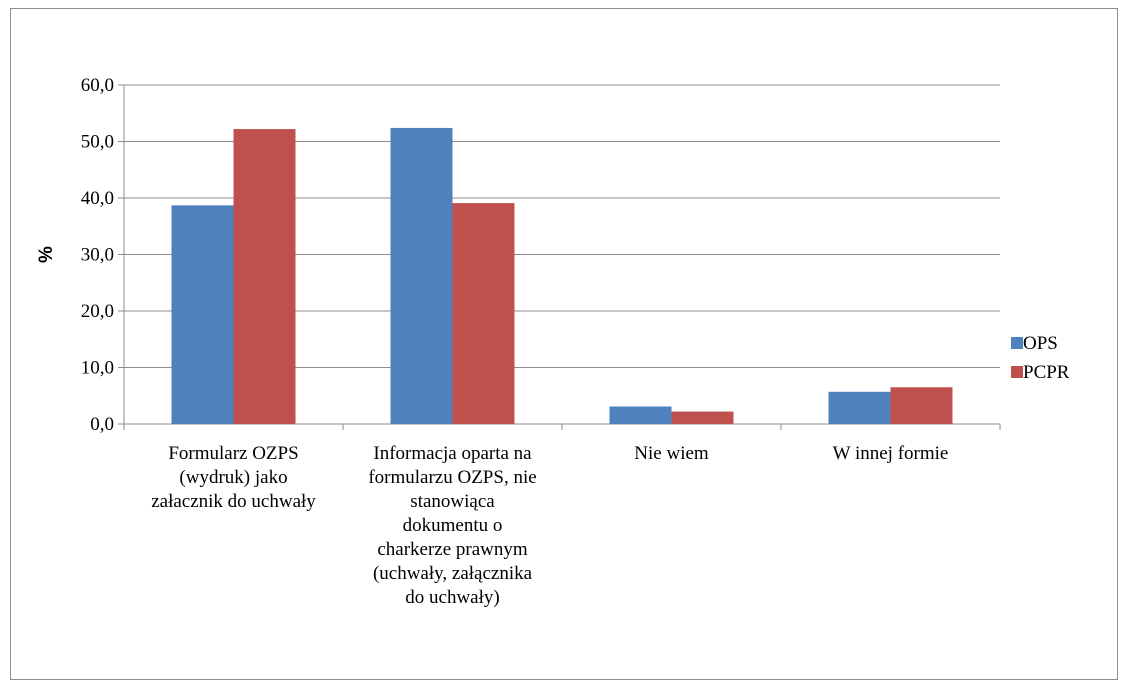 The width and height of the screenshot is (1123, 684). What do you see at coordinates (453, 573) in the screenshot?
I see `x-category-label-line: (uchwały, załącznika` at bounding box center [453, 573].